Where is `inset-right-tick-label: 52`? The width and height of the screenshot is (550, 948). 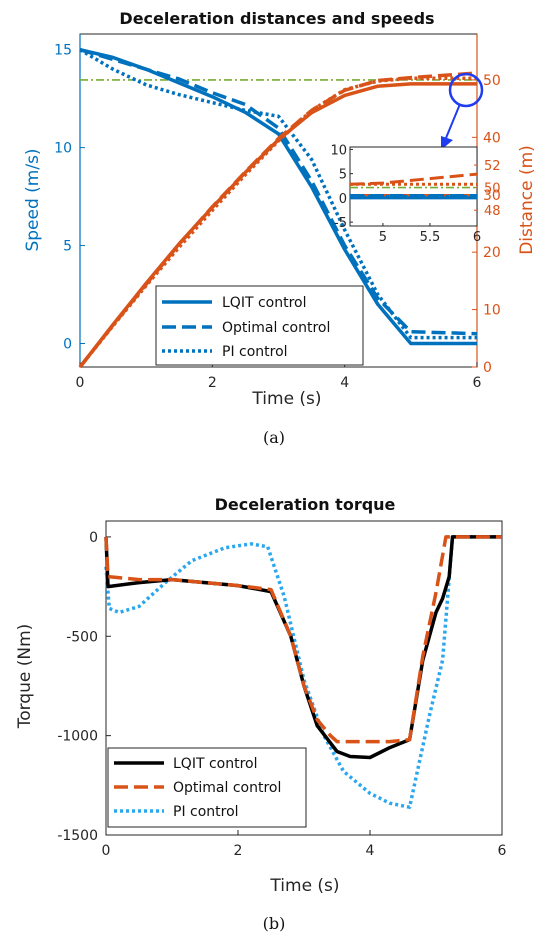 inset-right-tick-label: 52 is located at coordinates (492, 166).